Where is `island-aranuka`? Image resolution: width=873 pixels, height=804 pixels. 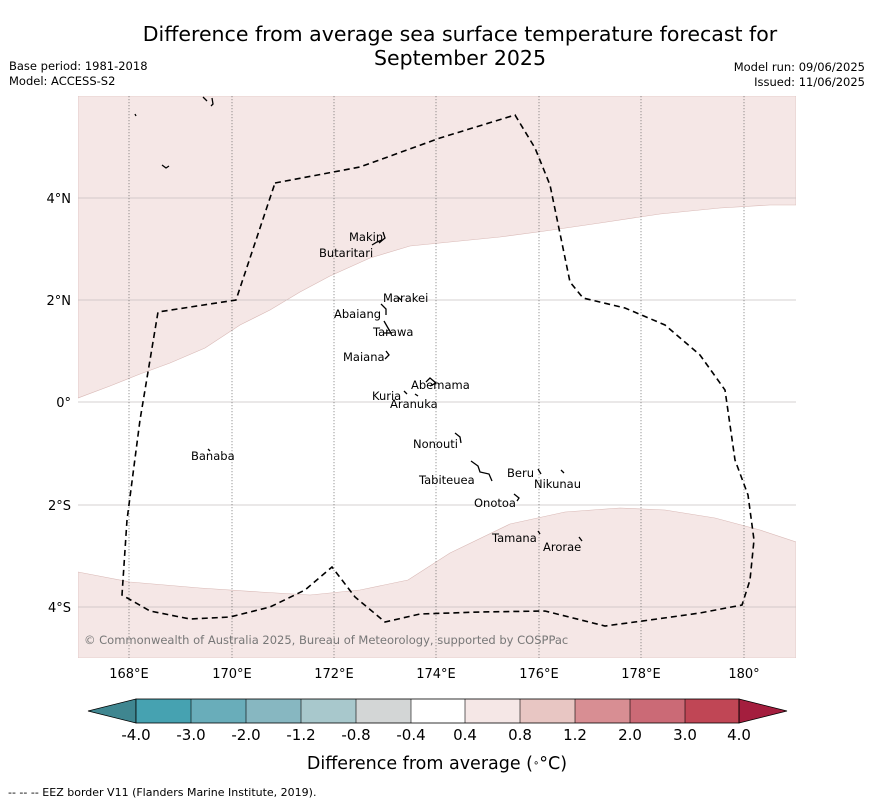 island-aranuka is located at coordinates (416, 395).